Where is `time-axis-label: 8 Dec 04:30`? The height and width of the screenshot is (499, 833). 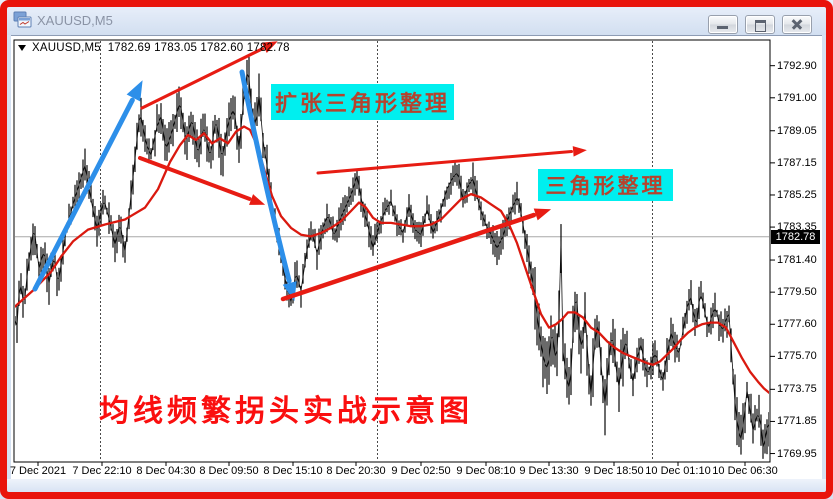 time-axis-label: 8 Dec 04:30 is located at coordinates (166, 471).